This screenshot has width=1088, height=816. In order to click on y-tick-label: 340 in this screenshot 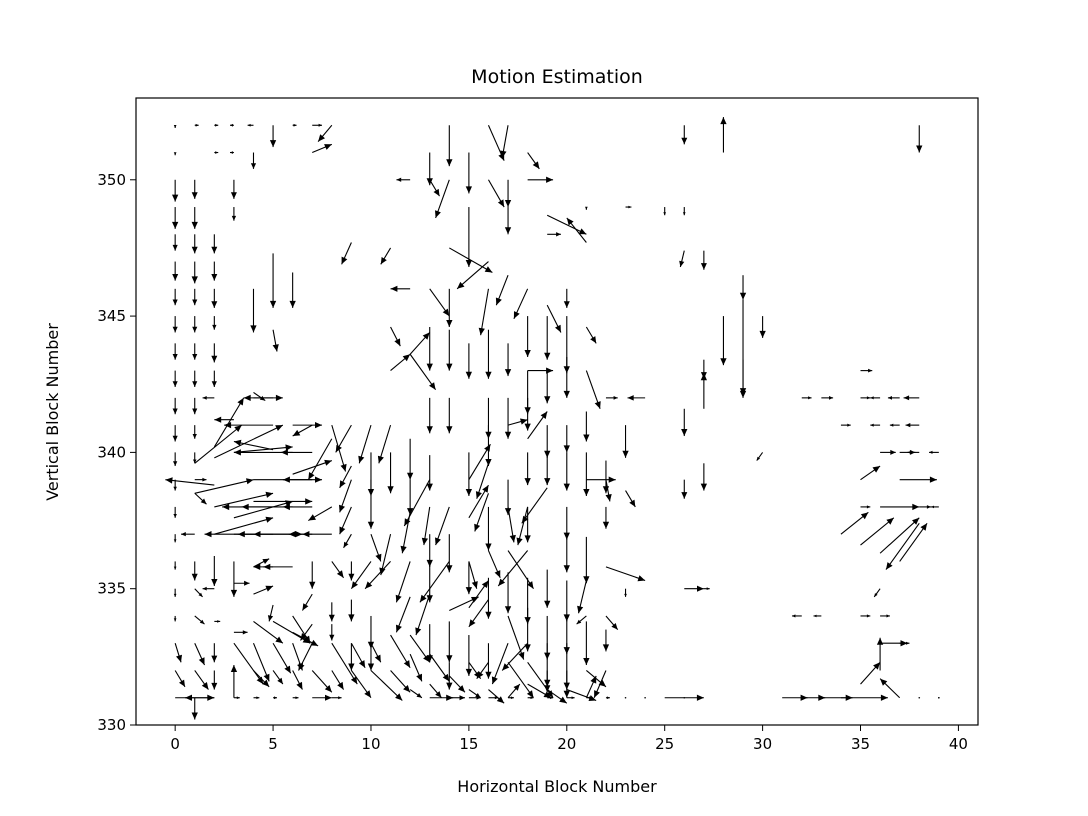, I will do `click(111, 452)`.